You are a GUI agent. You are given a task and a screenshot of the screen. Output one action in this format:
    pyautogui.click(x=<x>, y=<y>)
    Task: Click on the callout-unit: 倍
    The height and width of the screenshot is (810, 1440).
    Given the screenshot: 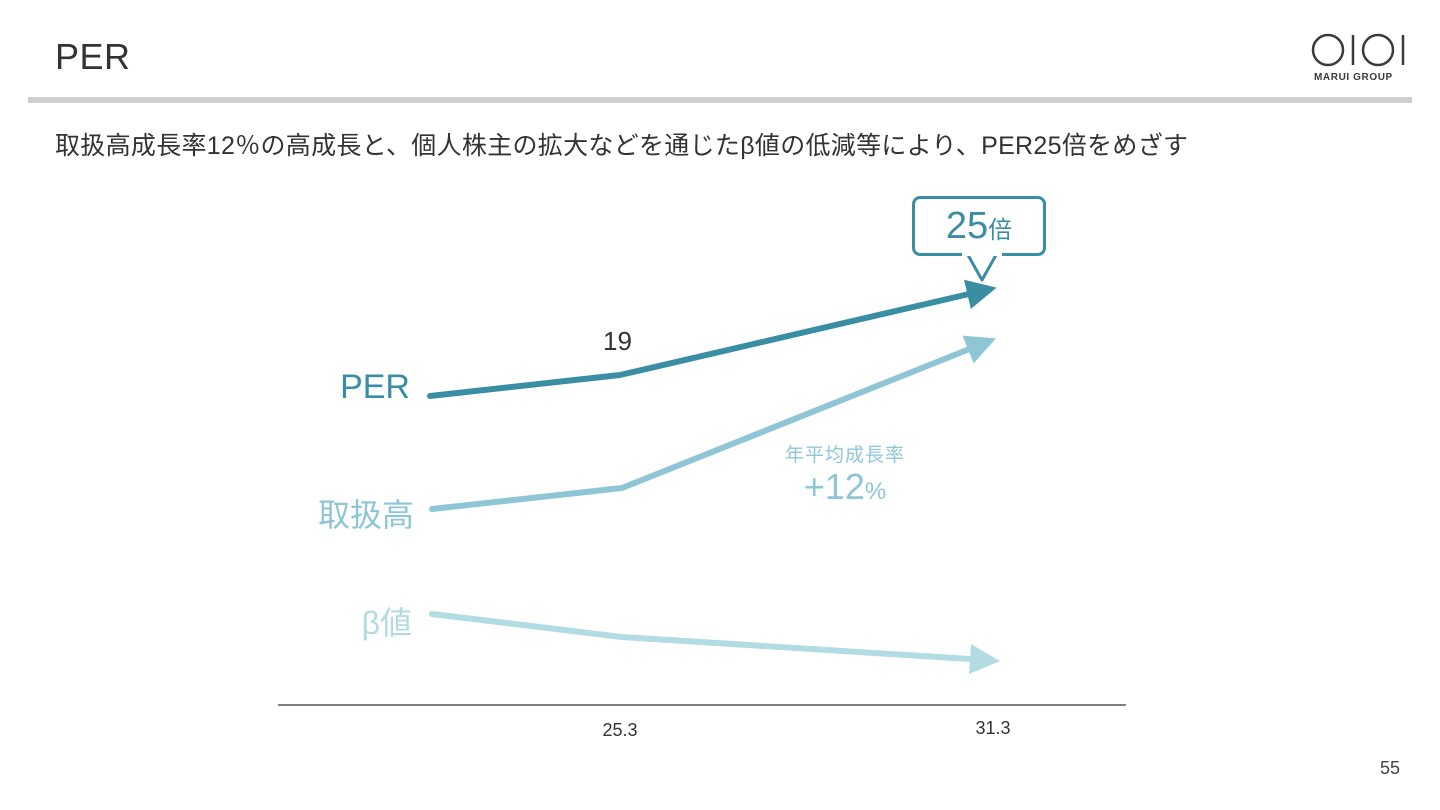 What is the action you would take?
    pyautogui.click(x=1000, y=230)
    